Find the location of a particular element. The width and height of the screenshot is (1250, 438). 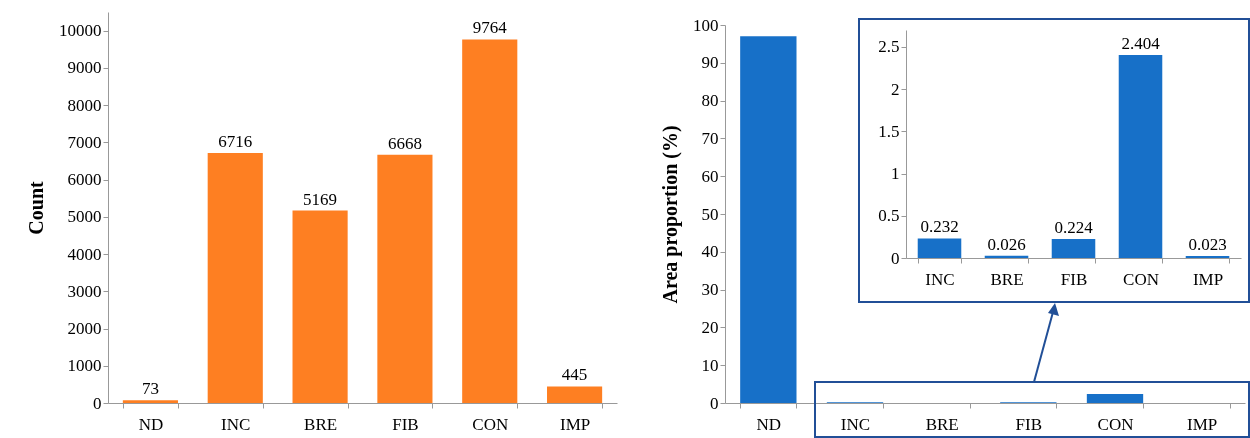

y-tick-label: 6000 is located at coordinates (84, 180).